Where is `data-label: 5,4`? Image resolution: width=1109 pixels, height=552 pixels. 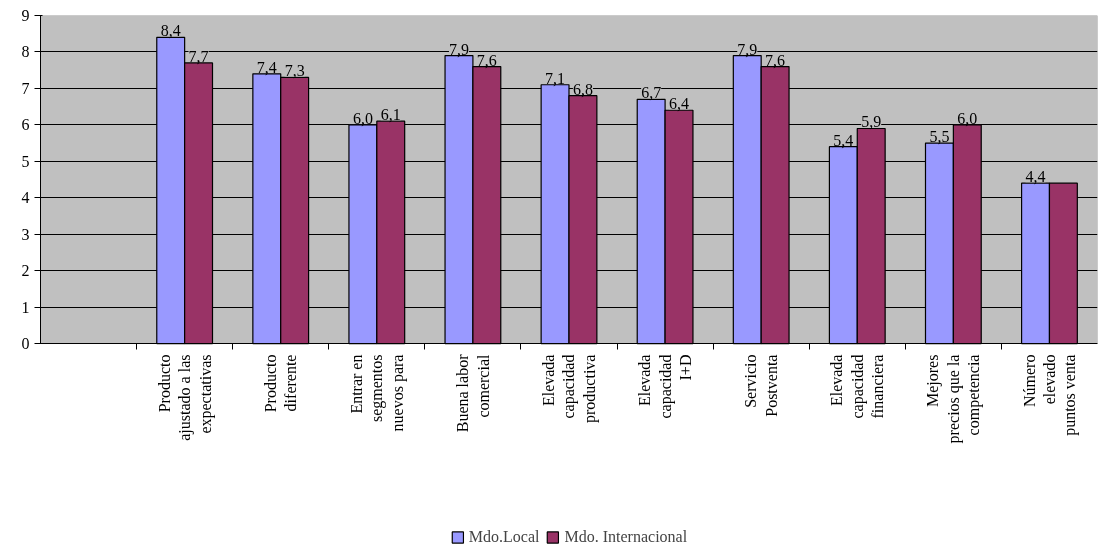
data-label: 5,4 is located at coordinates (843, 140).